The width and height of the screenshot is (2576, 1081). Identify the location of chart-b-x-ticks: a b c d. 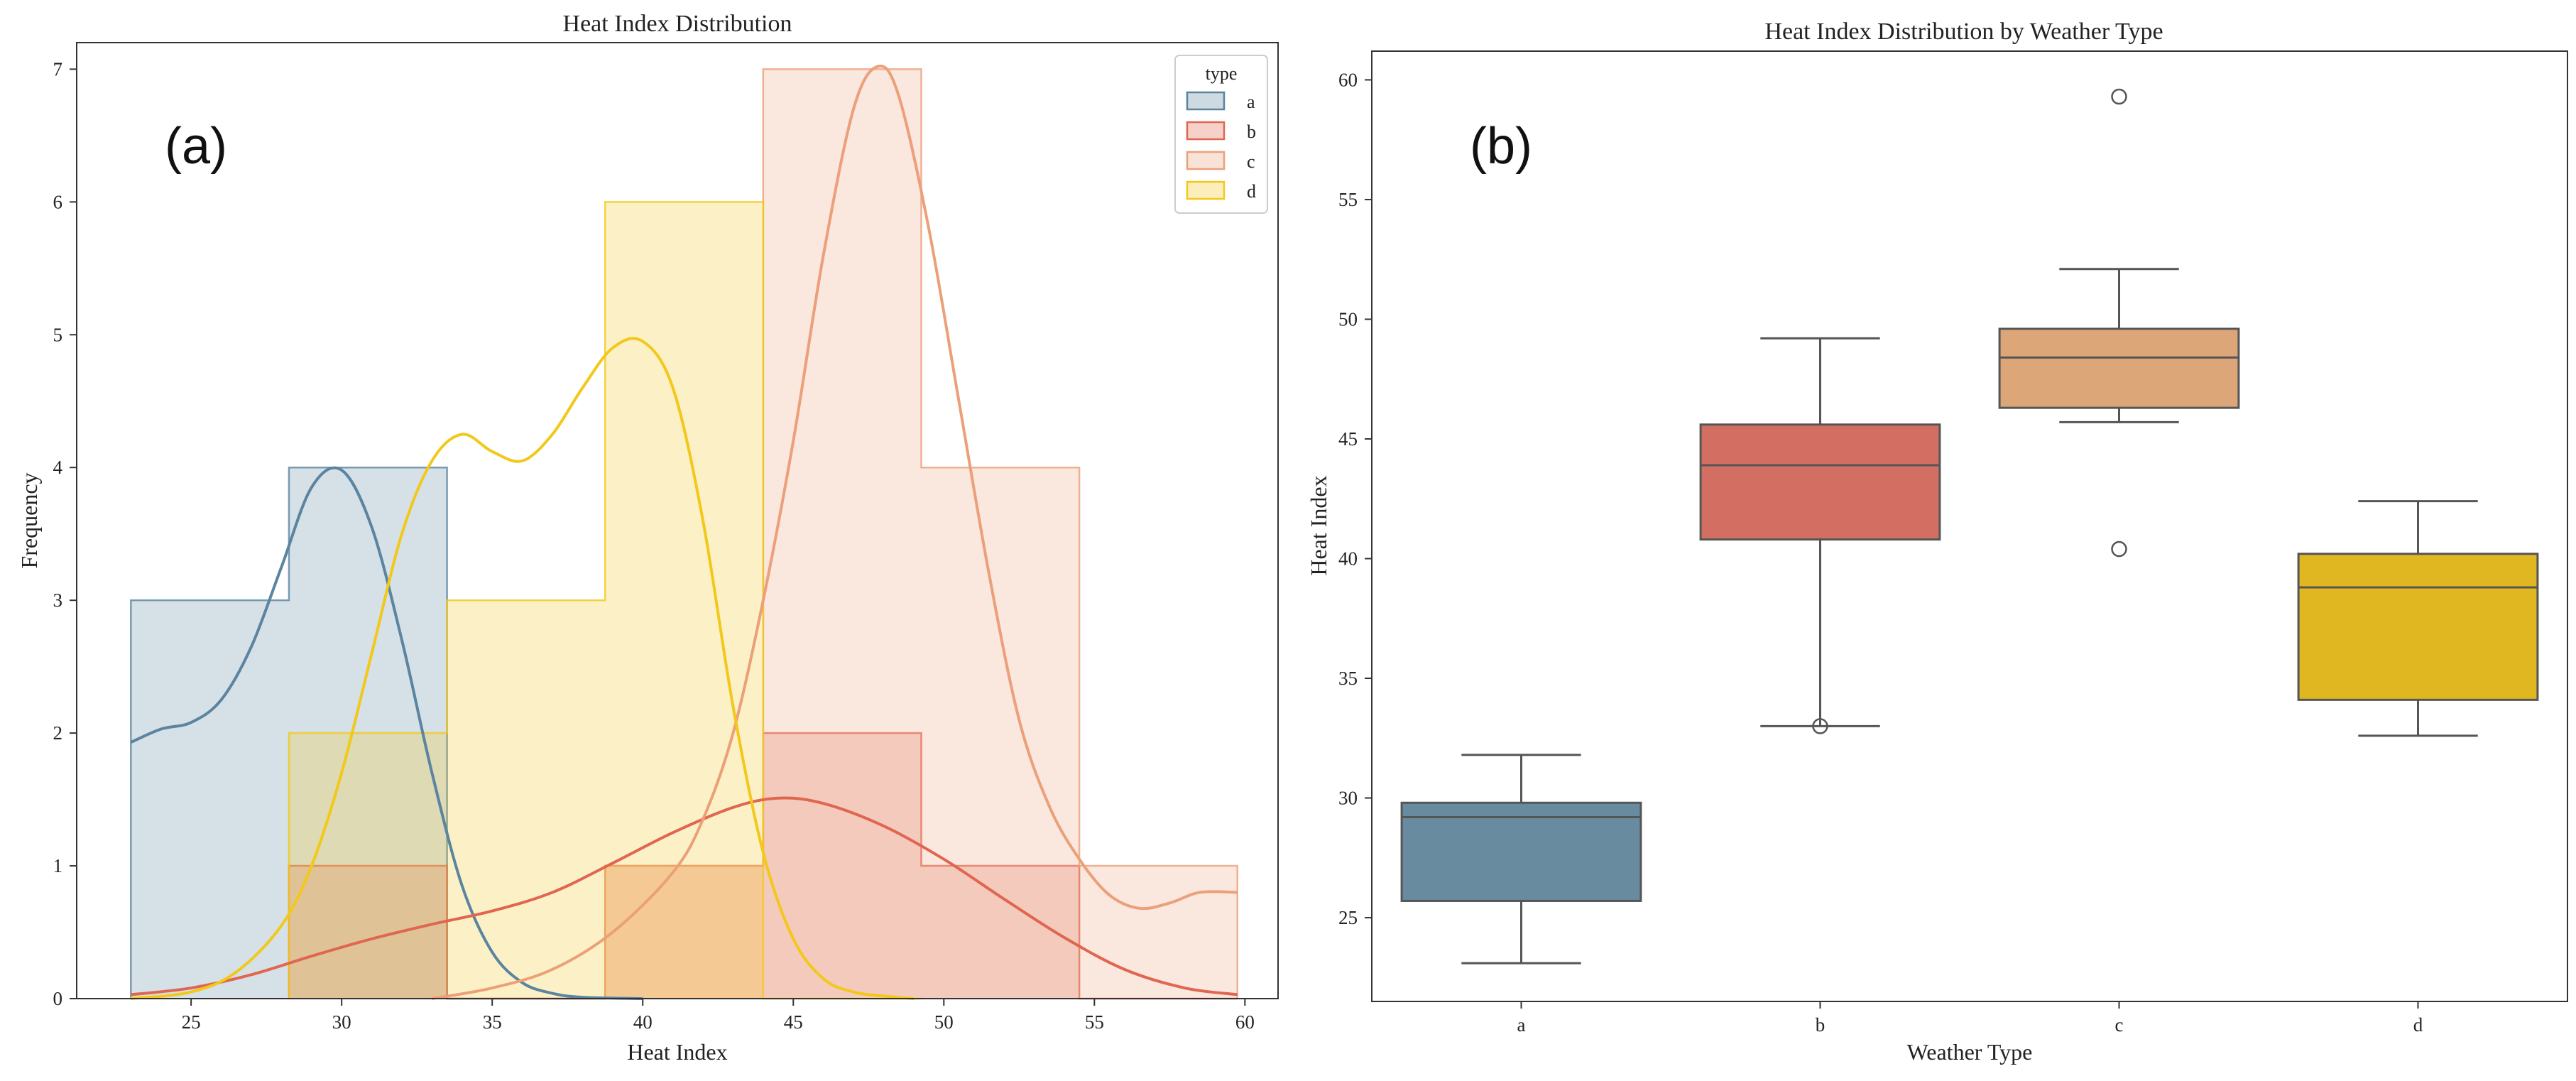
(1970, 1018).